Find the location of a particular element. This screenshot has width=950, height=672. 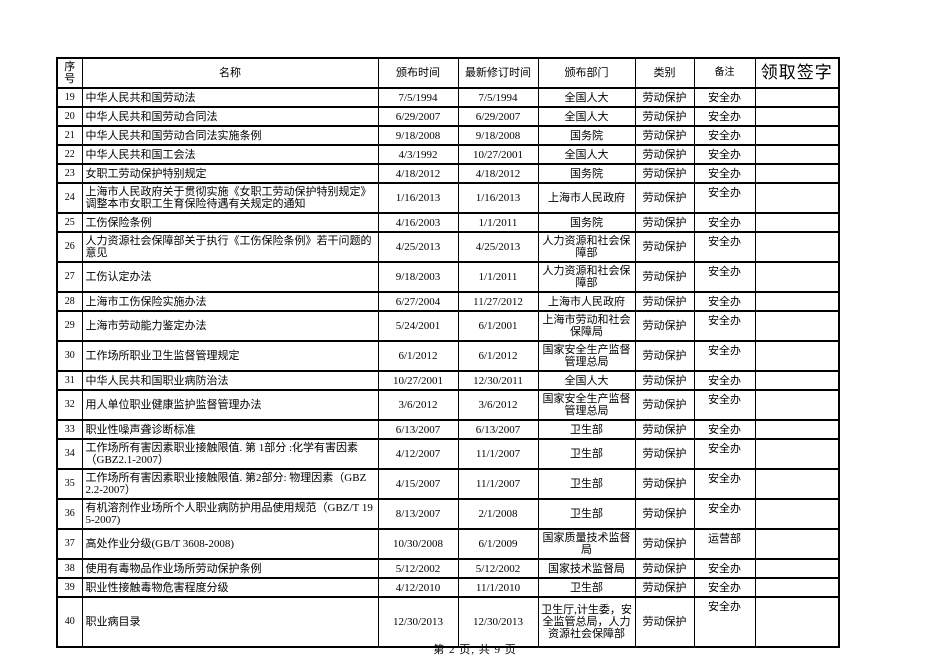

cell-seq: 23 is located at coordinates (69, 173).